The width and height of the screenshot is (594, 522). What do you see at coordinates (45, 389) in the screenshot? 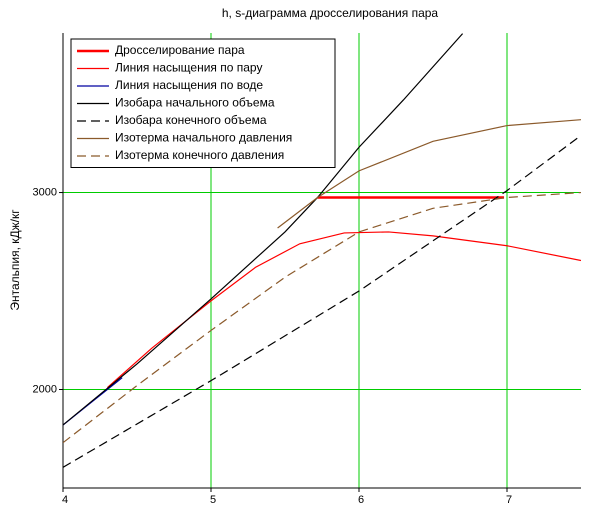
I see `y-tick-label: 2000` at bounding box center [45, 389].